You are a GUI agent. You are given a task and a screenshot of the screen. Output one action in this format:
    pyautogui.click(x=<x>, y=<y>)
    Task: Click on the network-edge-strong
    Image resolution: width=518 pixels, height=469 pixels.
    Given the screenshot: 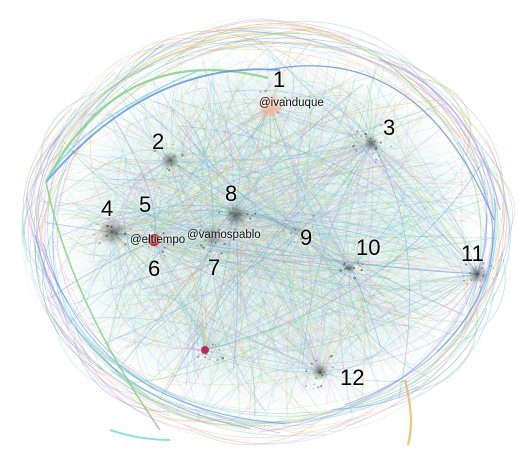 What is the action you would take?
    pyautogui.click(x=140, y=435)
    